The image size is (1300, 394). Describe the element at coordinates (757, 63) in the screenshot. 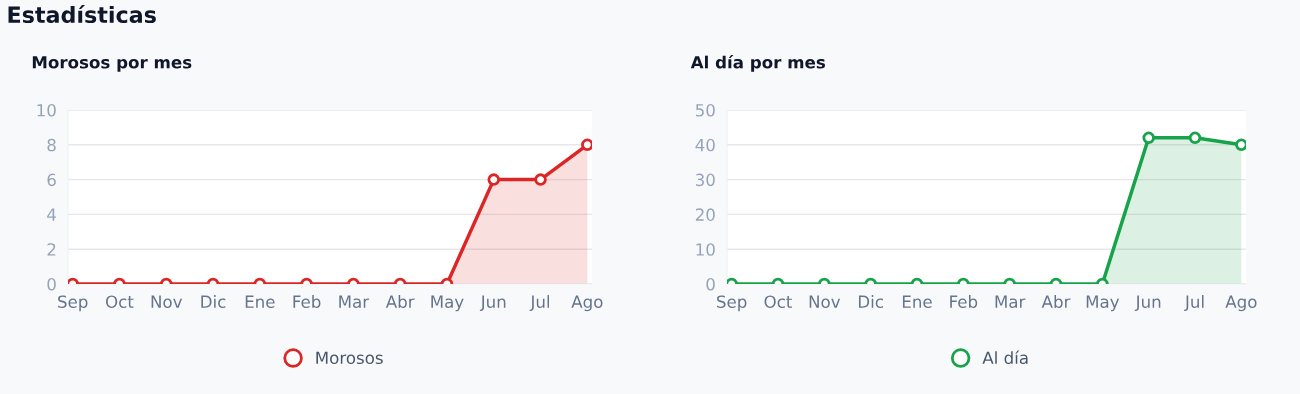

I see `chart-title: Al día por mes` at that location.